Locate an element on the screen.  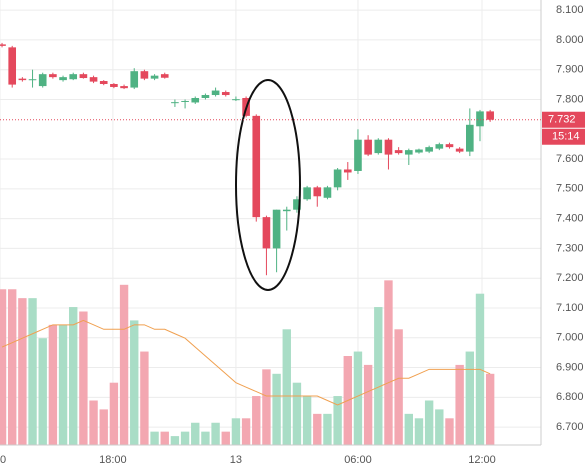
y-tick-label: 7.300 is located at coordinates (570, 248).